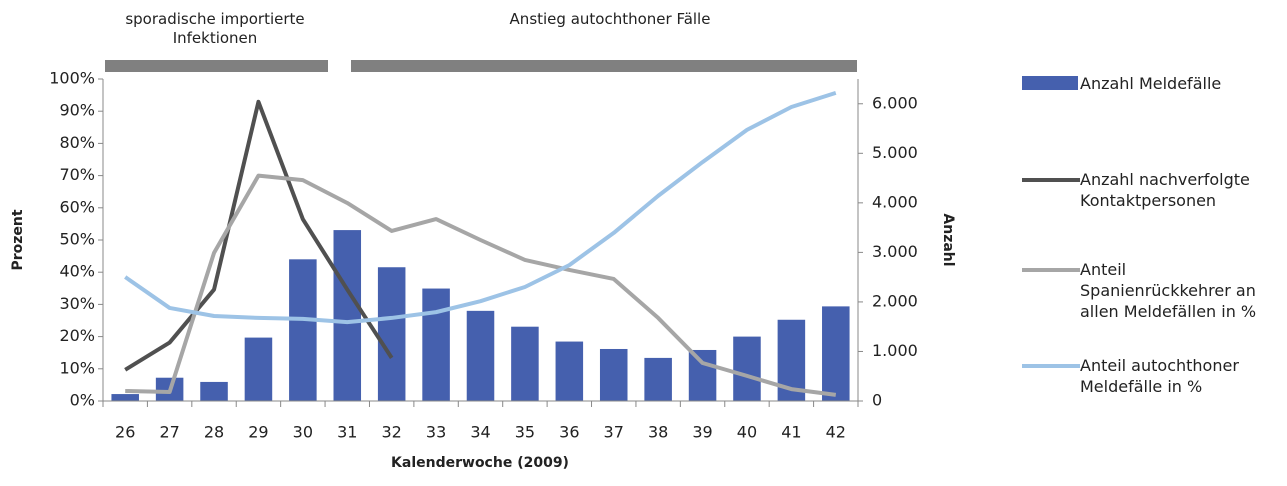 Image resolution: width=1287 pixels, height=486 pixels. I want to click on y-tick-label: 70%, so click(77, 174).